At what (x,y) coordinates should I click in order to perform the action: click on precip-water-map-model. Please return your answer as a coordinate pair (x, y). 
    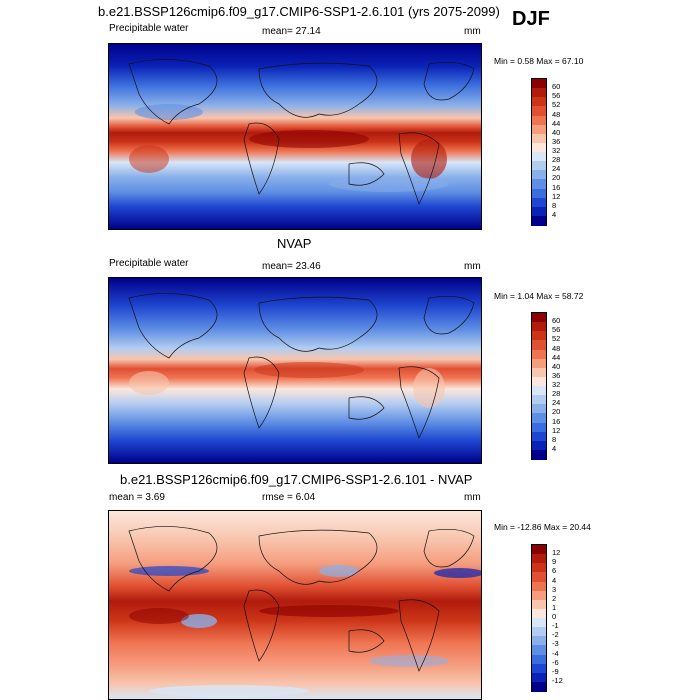
    Looking at the image, I should click on (295, 136).